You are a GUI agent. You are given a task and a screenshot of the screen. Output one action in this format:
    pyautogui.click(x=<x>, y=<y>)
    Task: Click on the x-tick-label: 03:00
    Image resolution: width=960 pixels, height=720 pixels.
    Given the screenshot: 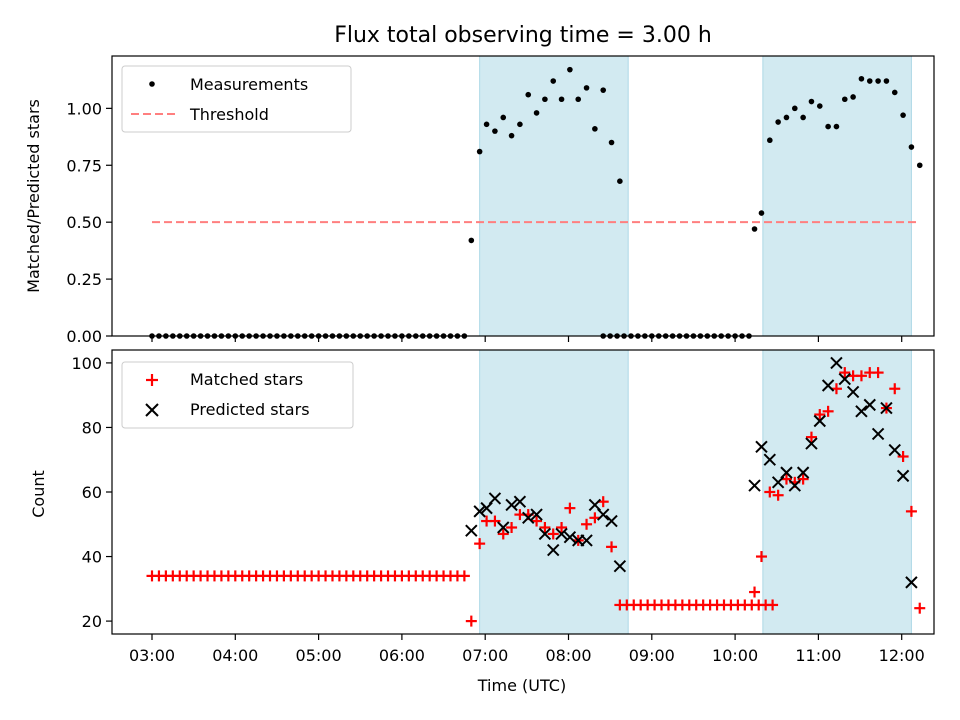 What is the action you would take?
    pyautogui.click(x=152, y=655)
    